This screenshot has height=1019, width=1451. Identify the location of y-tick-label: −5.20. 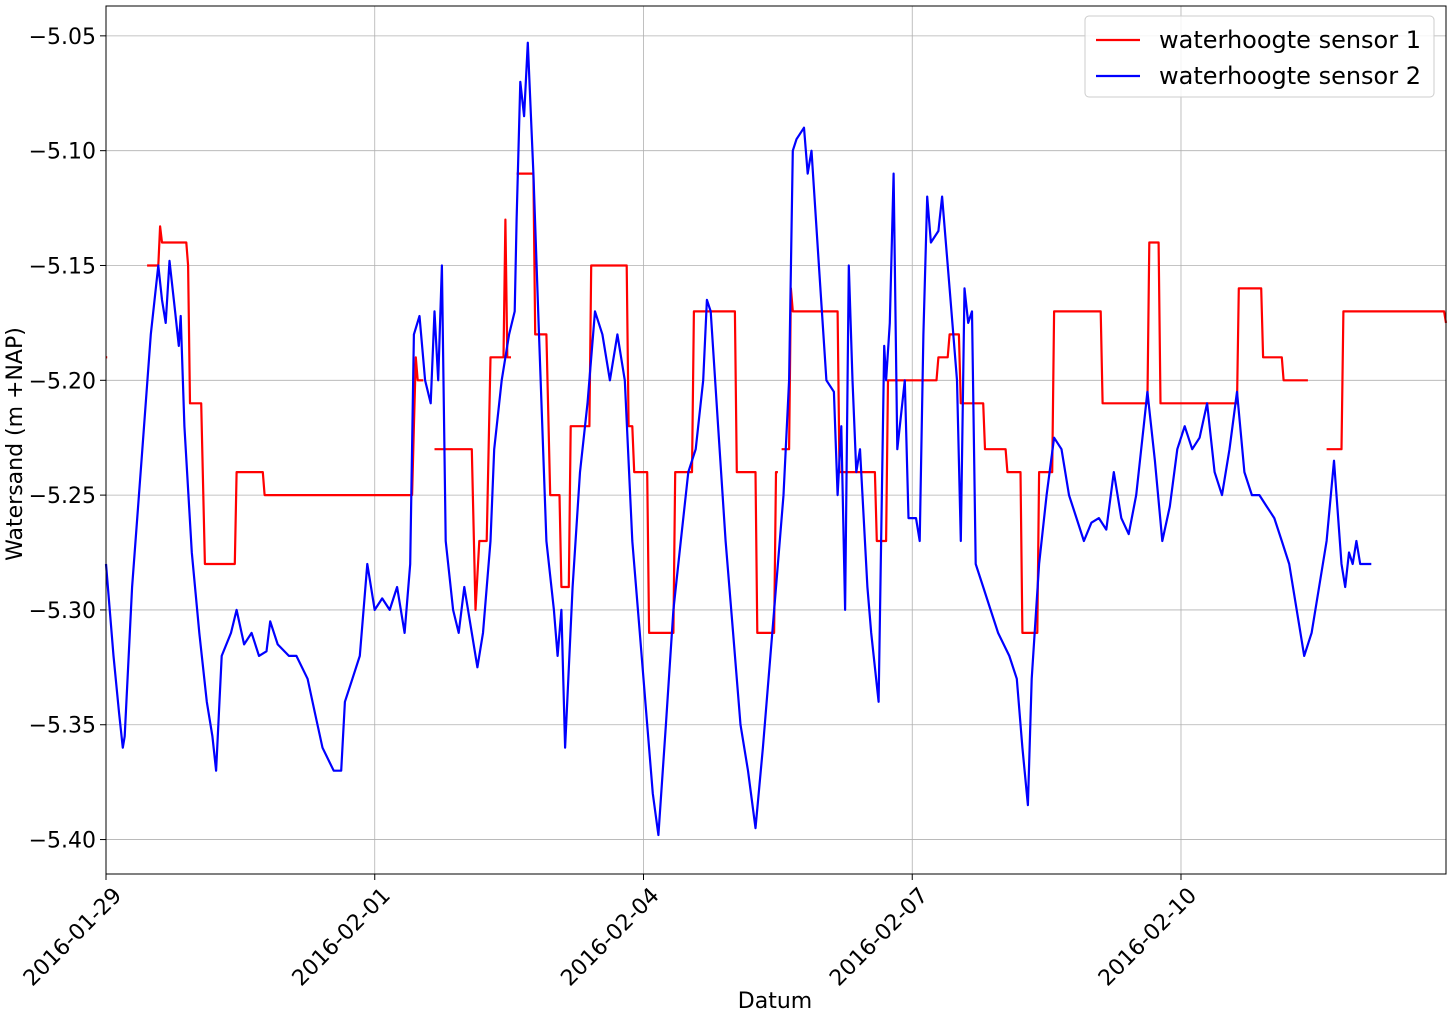
(62, 381).